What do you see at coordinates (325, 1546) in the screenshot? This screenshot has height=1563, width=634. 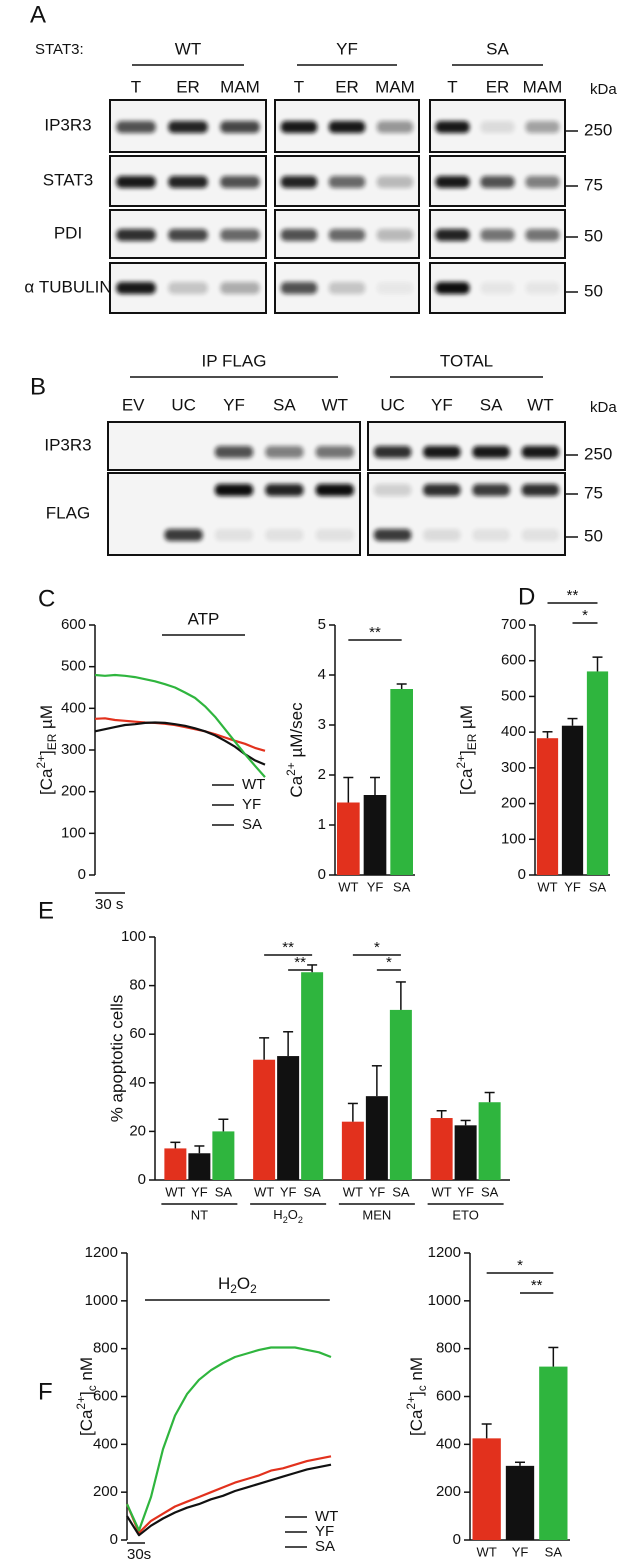 I see `legend-label: SA` at bounding box center [325, 1546].